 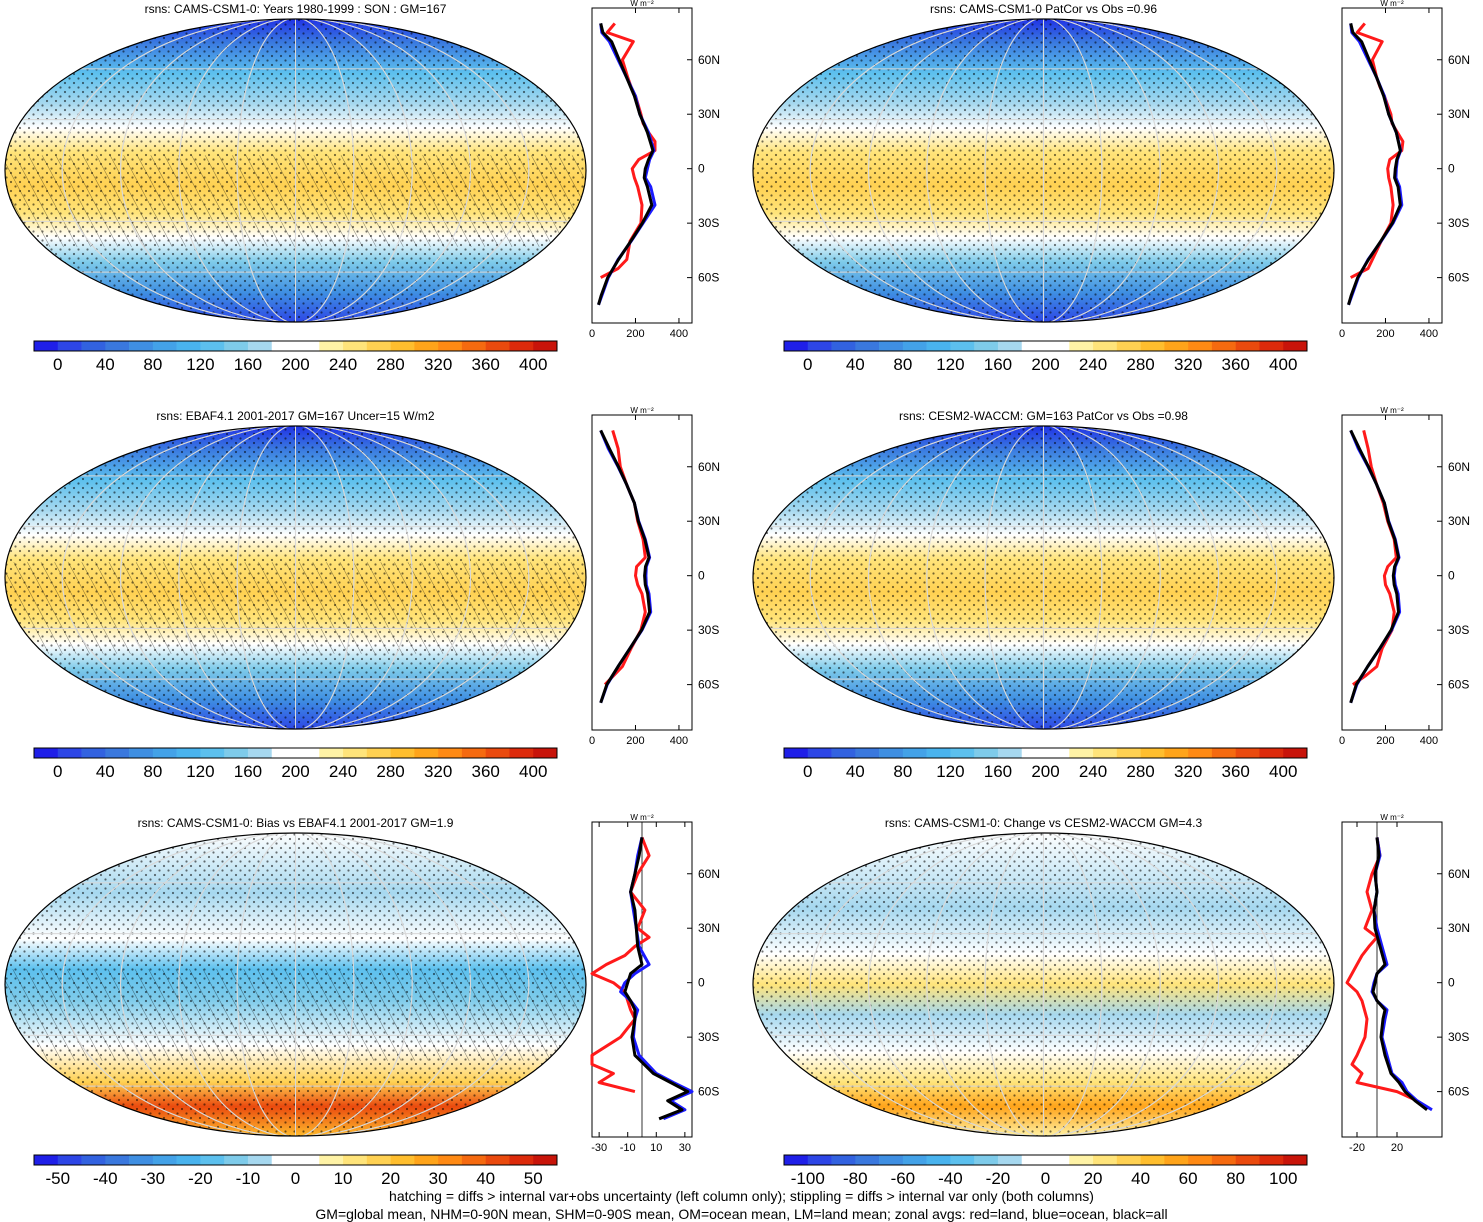 What do you see at coordinates (998, 364) in the screenshot?
I see `colorbar-label: 160` at bounding box center [998, 364].